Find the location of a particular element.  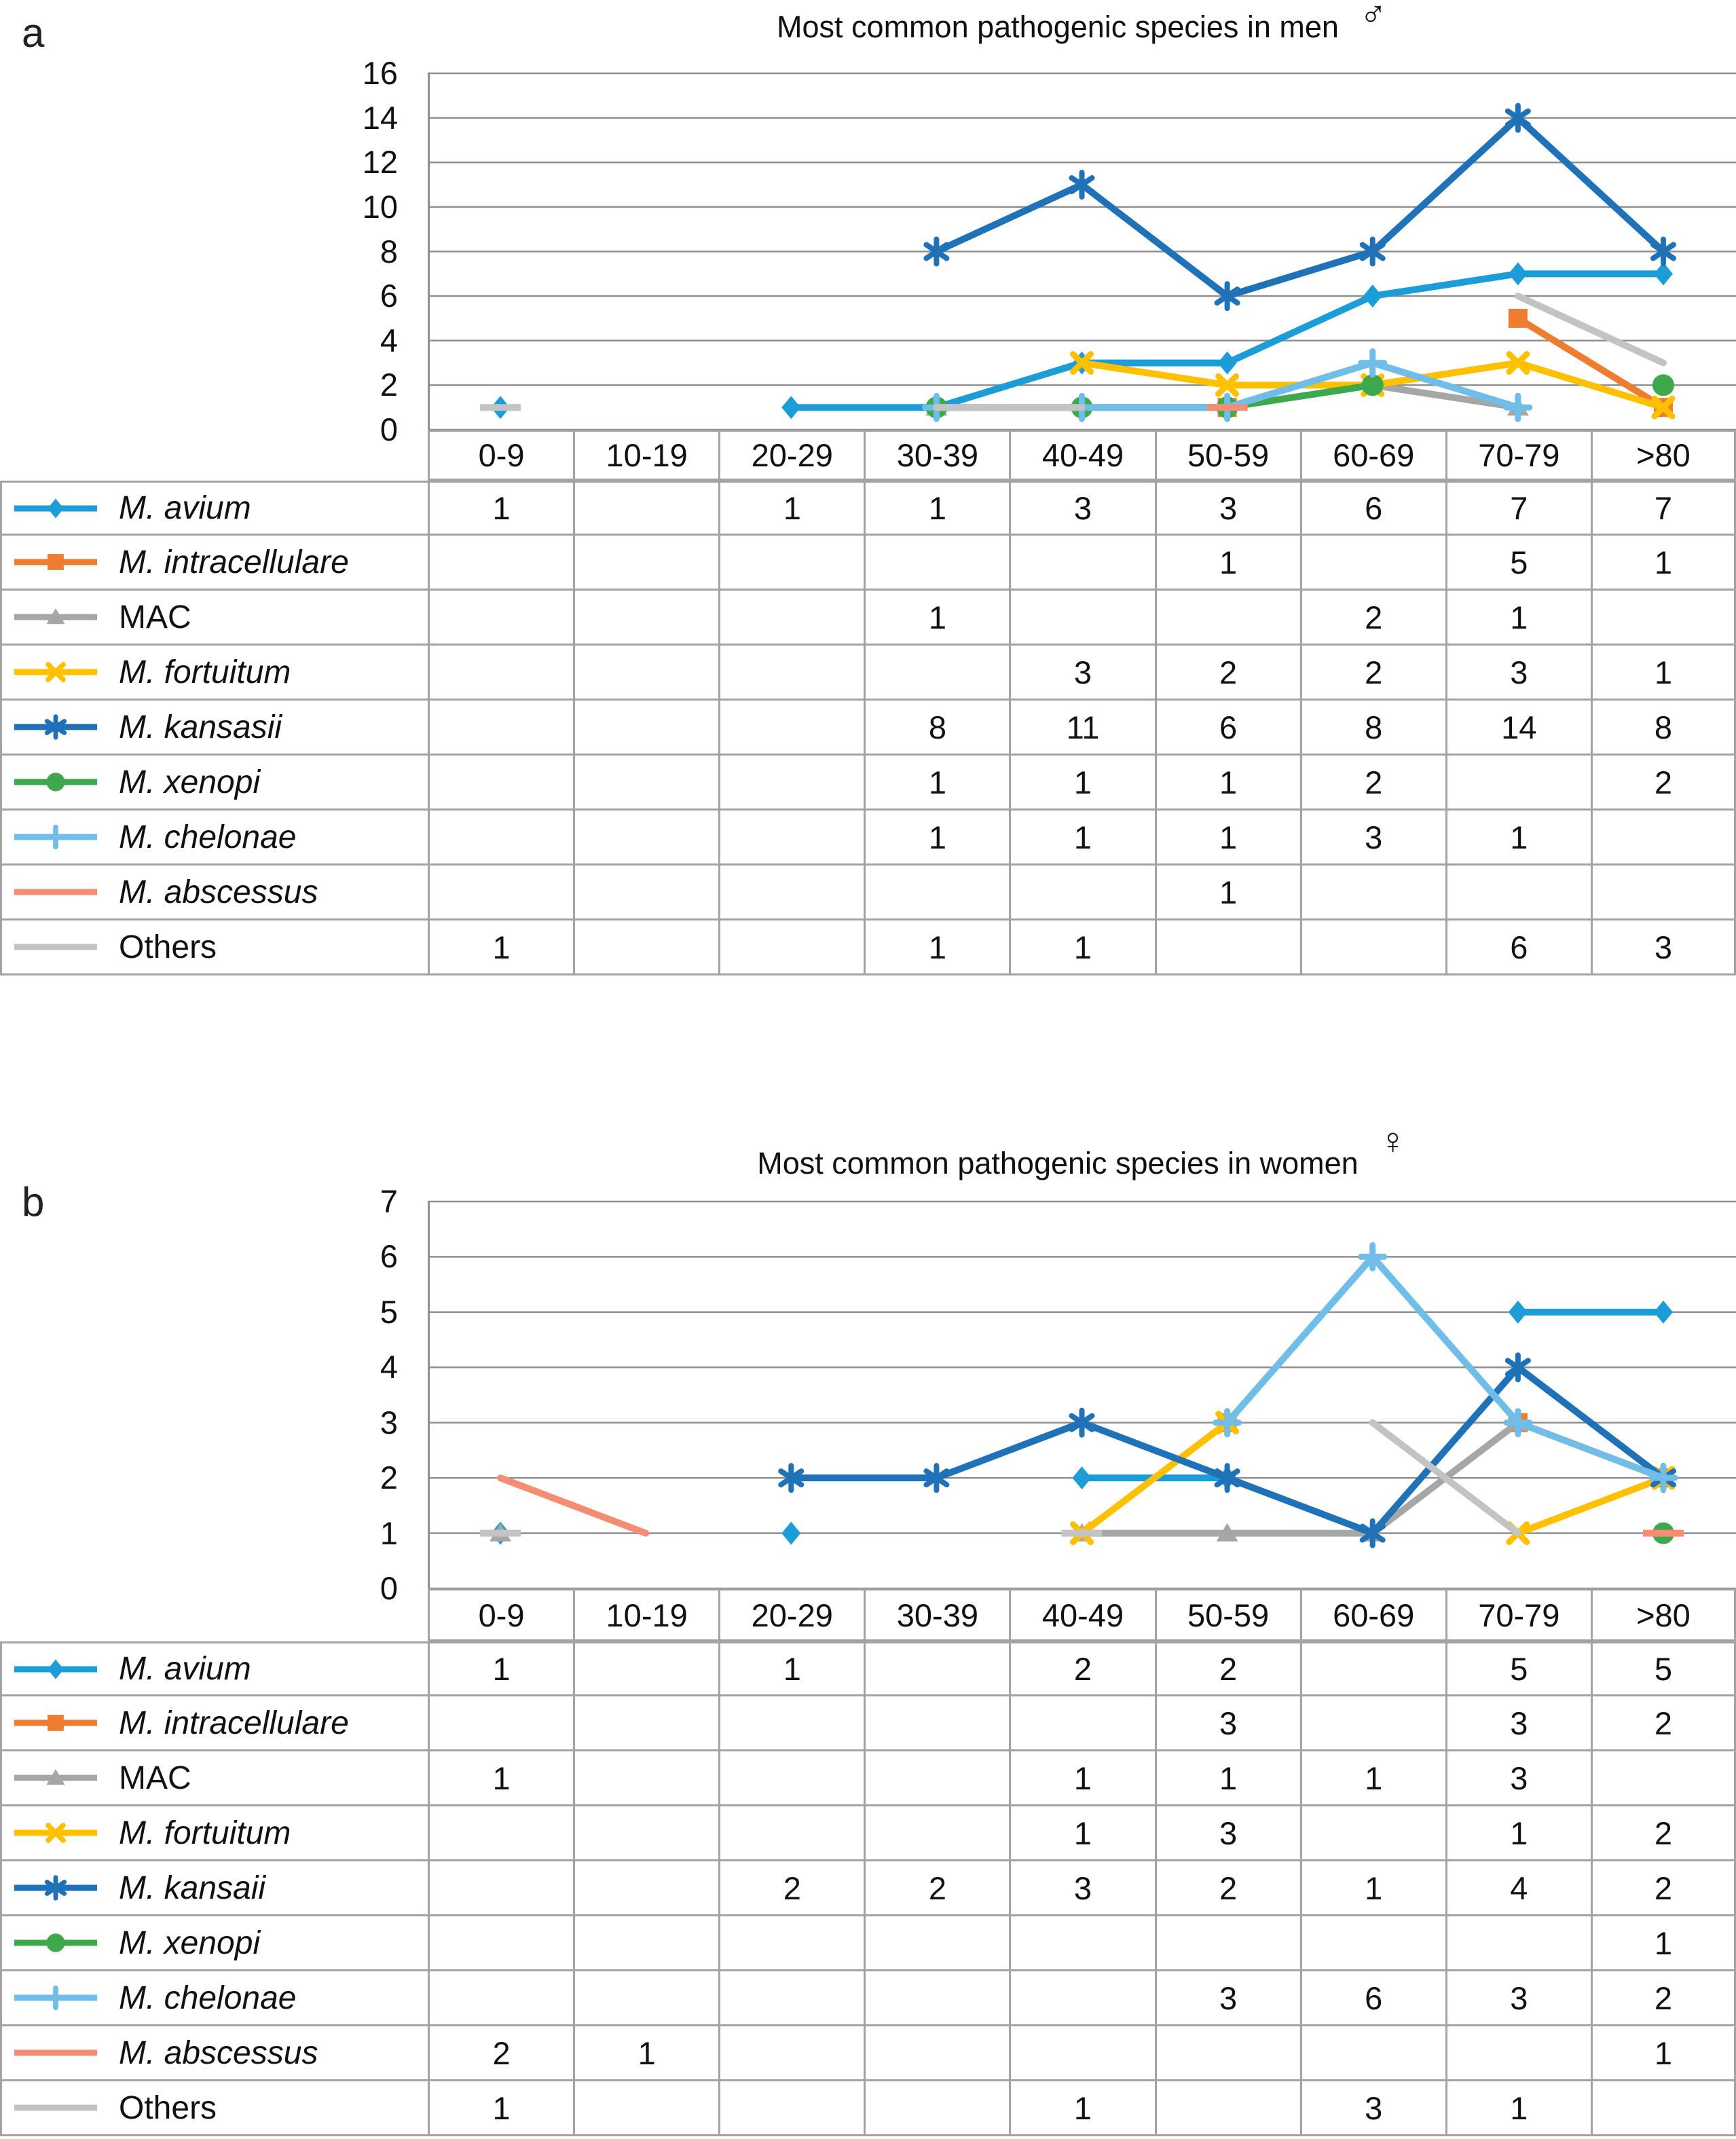

legend-label: MAC is located at coordinates (155, 1778).